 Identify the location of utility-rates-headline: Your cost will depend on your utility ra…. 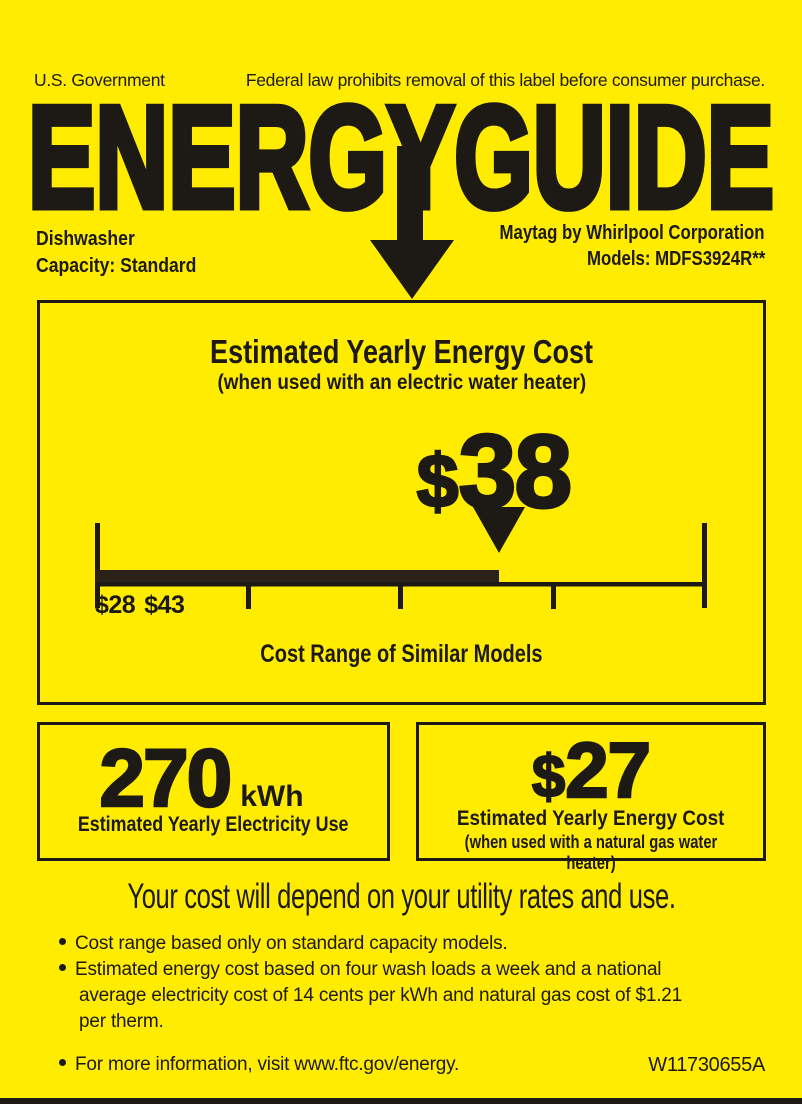
(401, 896).